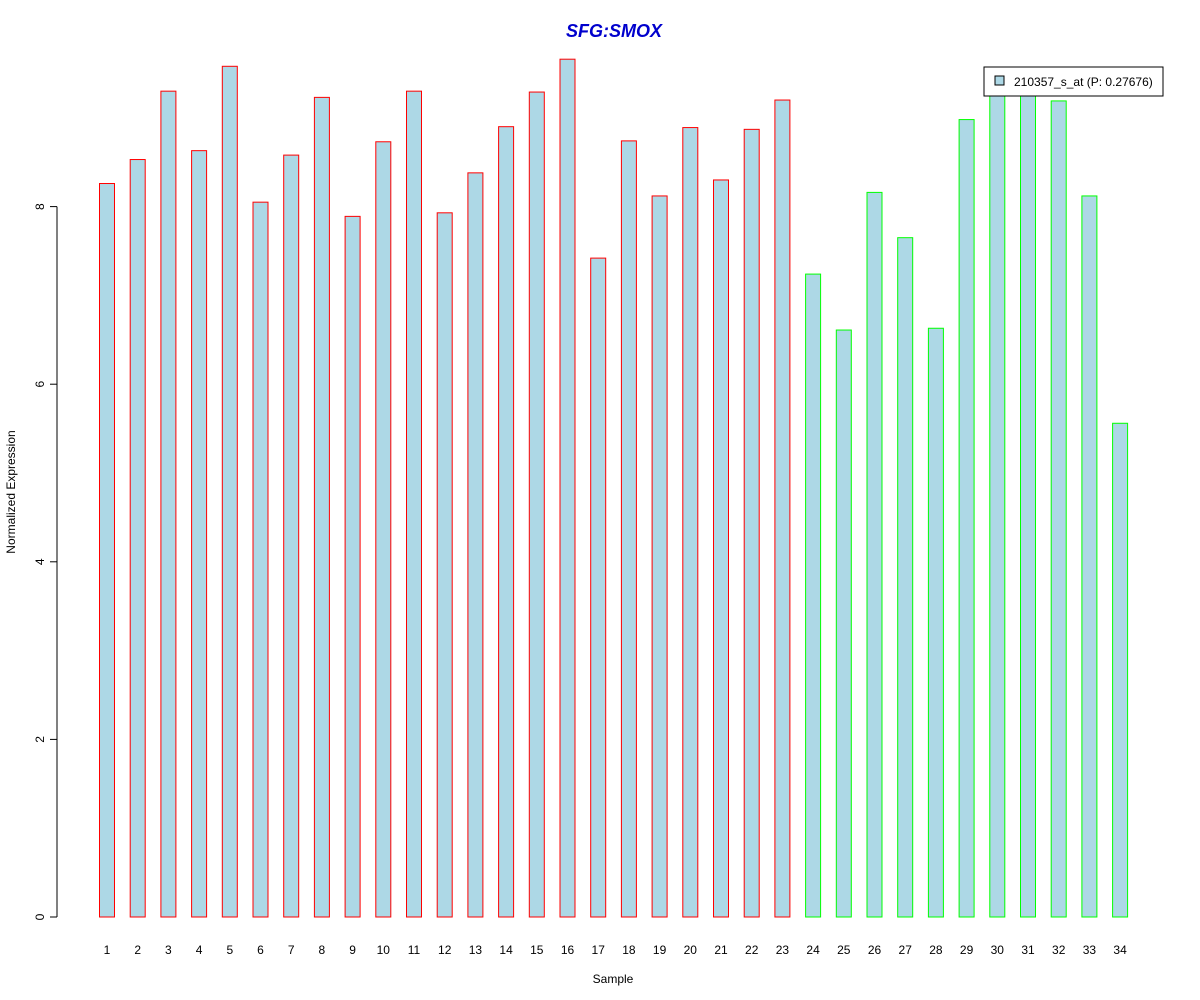  Describe the element at coordinates (352, 950) in the screenshot. I see `x-tick-label: 9` at that location.